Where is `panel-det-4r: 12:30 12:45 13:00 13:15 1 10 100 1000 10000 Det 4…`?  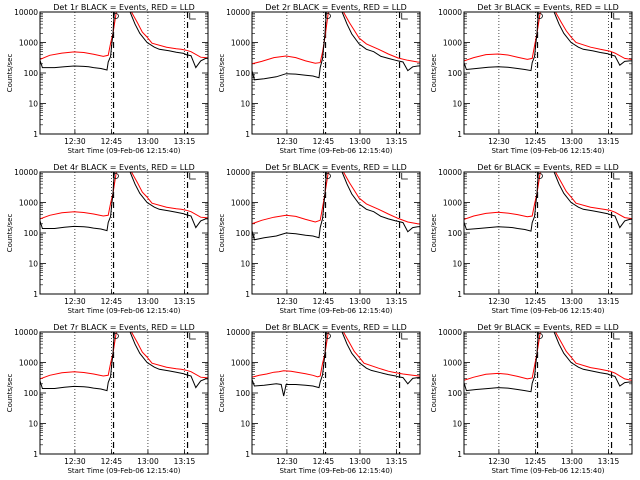 panel-det-4r: 12:30 12:45 13:00 13:15 1 10 100 1000 10000 Det 4… is located at coordinates (107, 239).